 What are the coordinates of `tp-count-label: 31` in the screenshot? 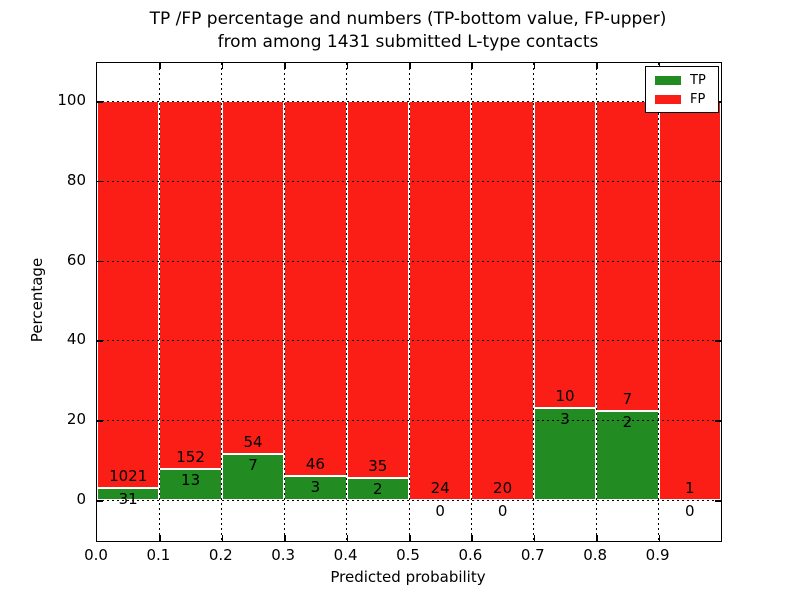 It's located at (128, 499).